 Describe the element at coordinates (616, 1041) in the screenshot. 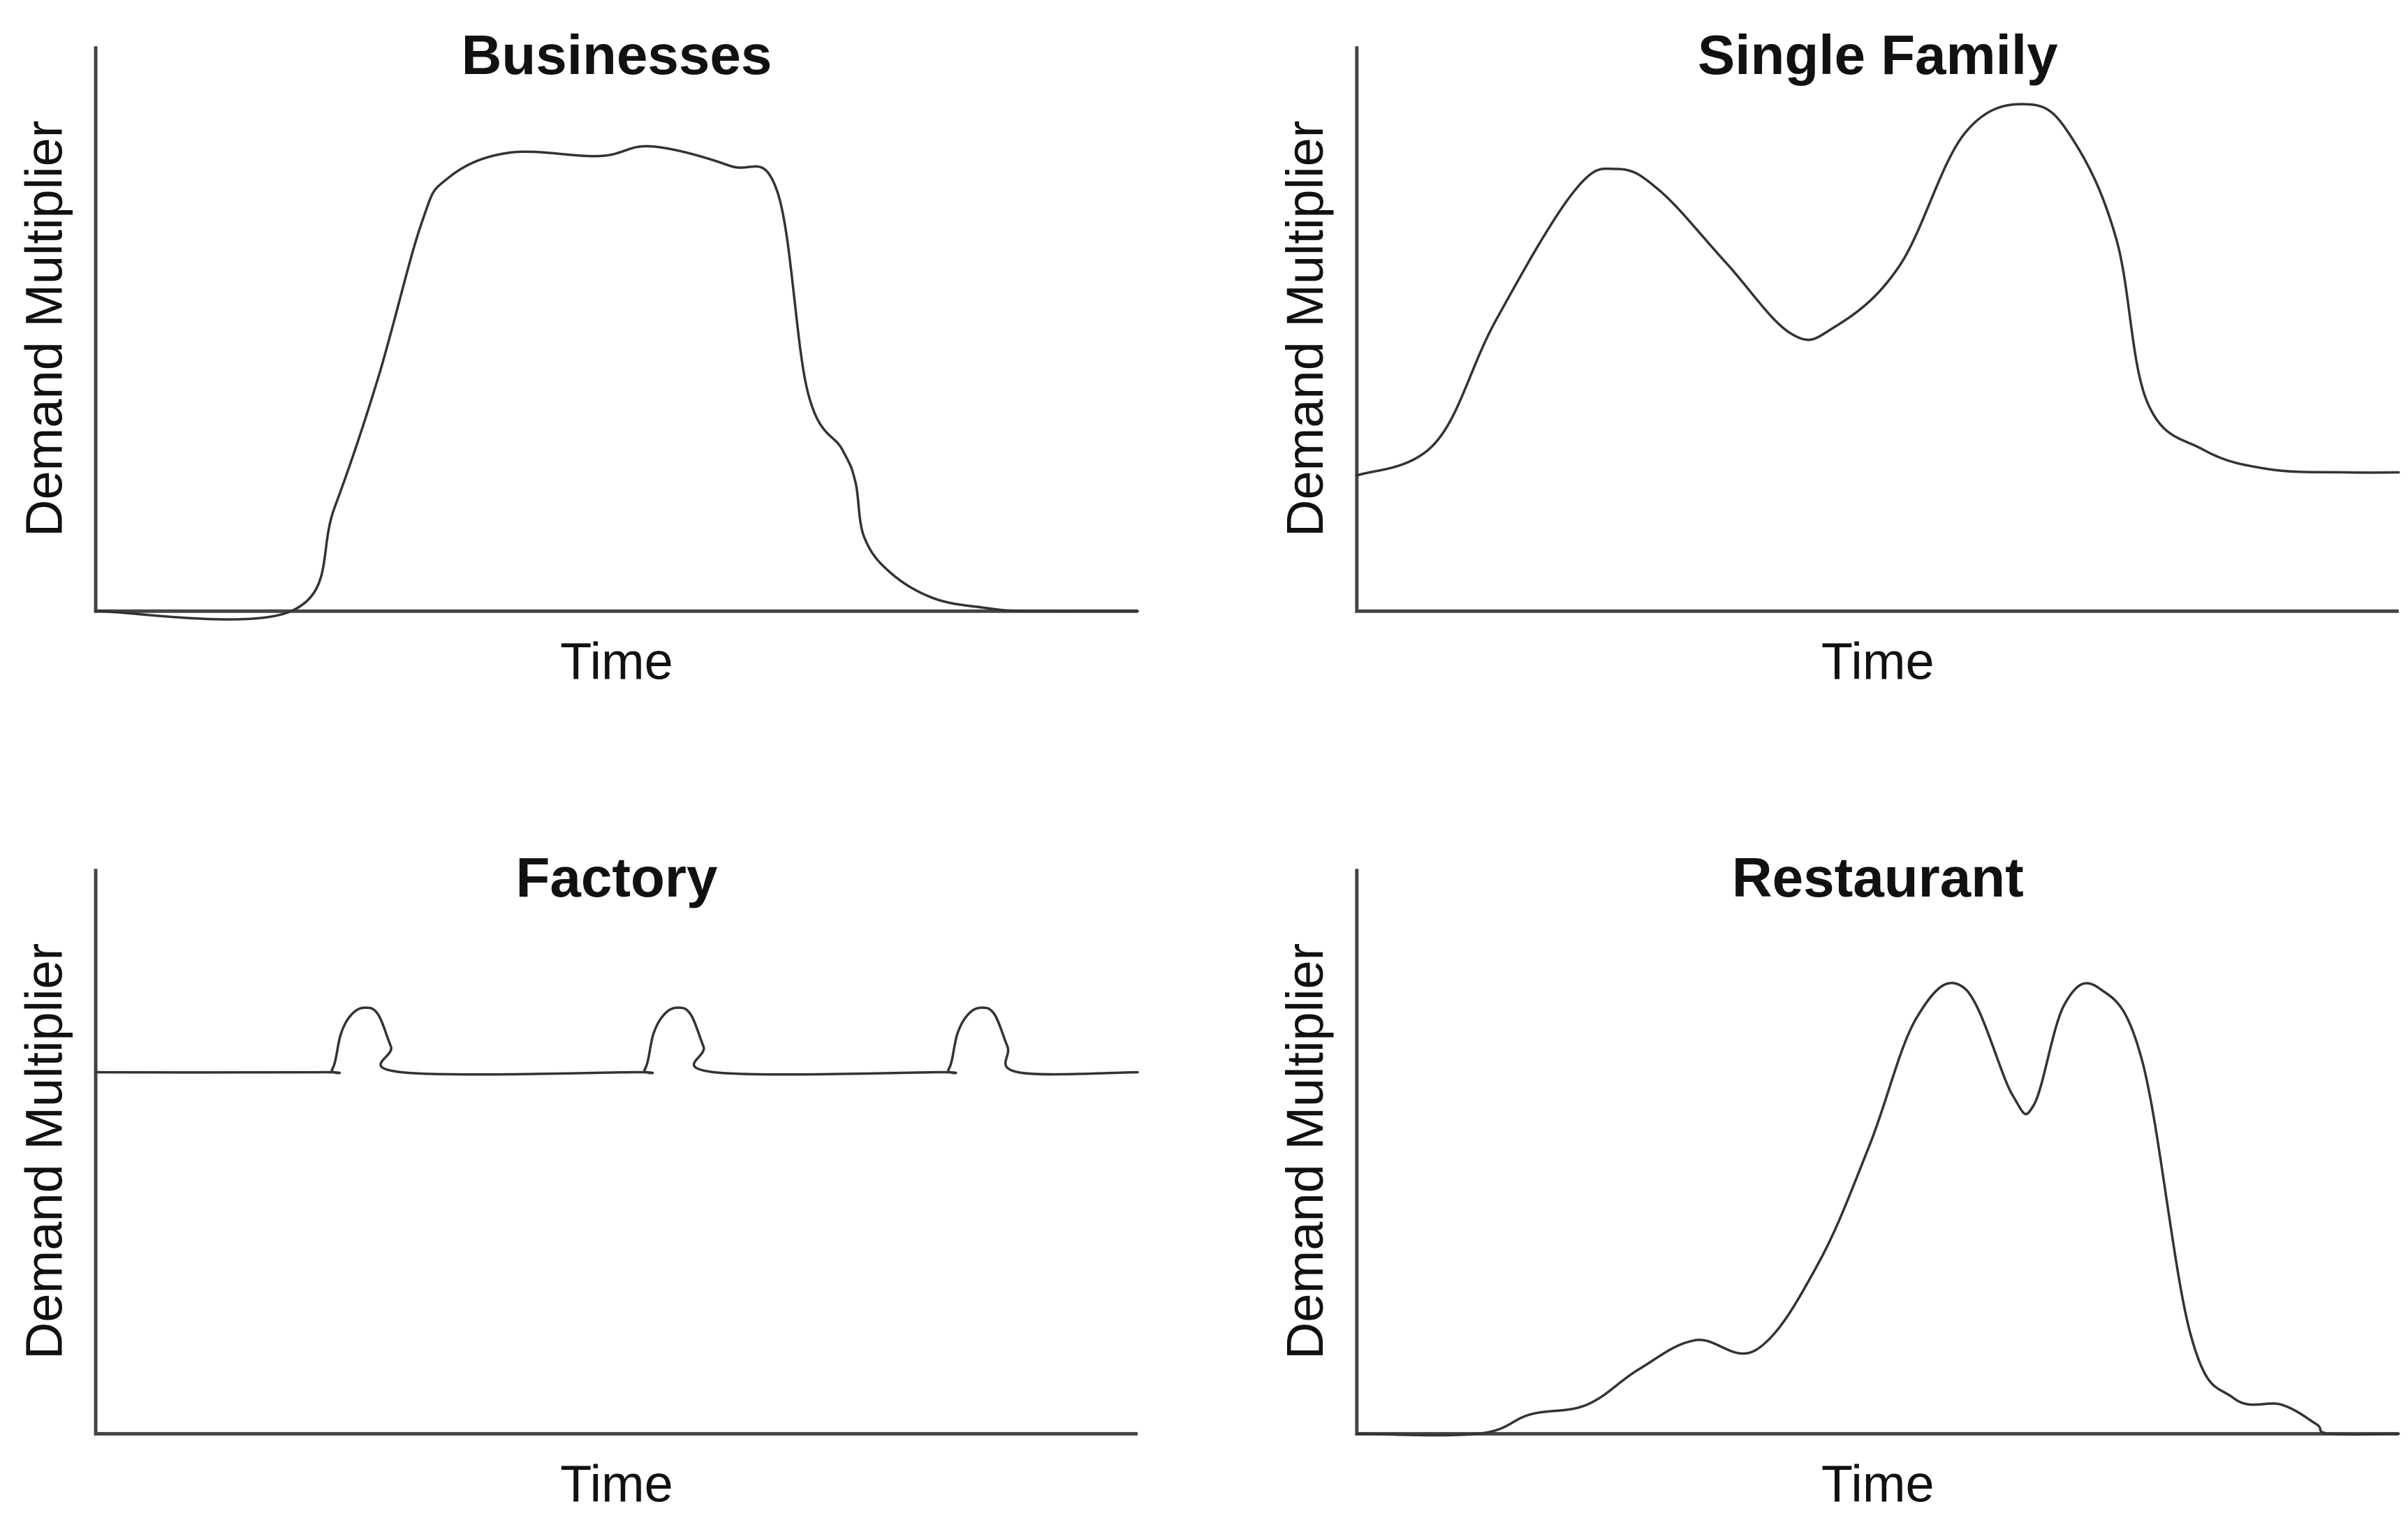

I see `series-line-factory` at that location.